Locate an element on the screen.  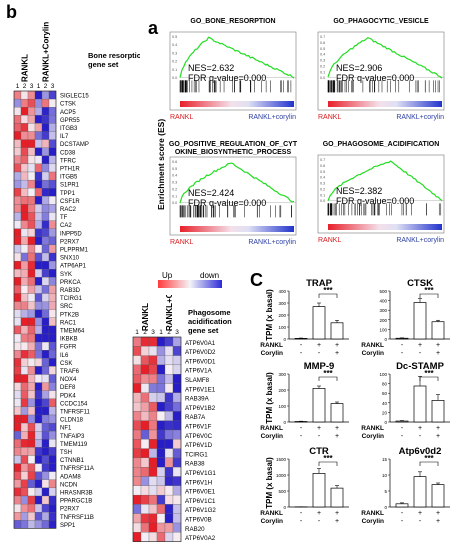
gene-label: FGFR is located at coordinates (68, 348).